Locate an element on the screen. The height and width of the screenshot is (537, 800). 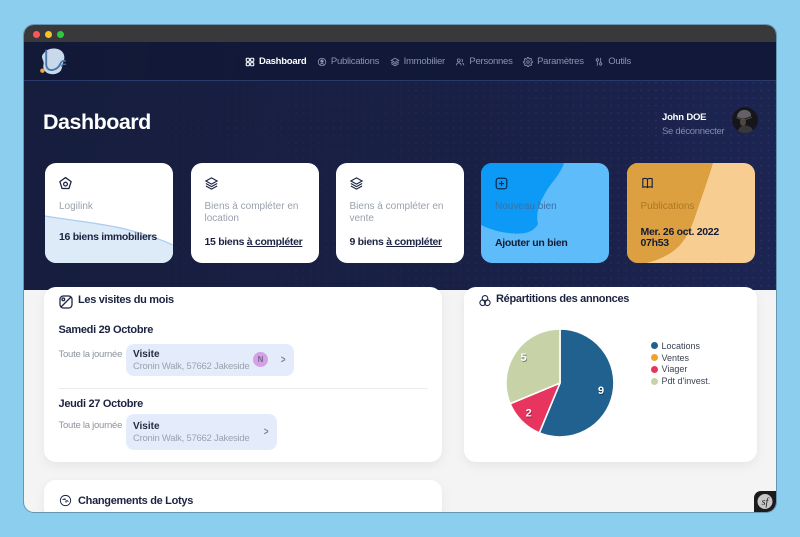
svg-text: sf is located at coordinates (766, 502).